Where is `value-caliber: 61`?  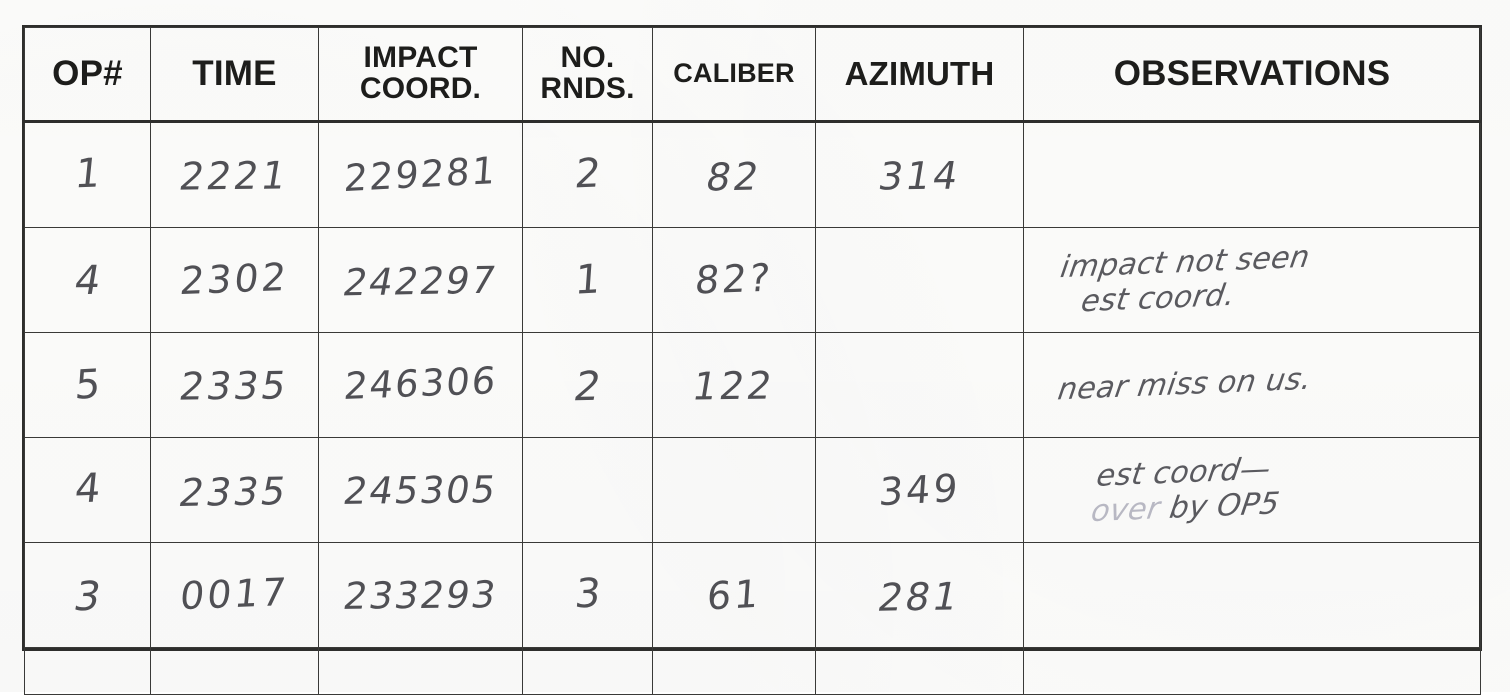 value-caliber: 61 is located at coordinates (734, 595).